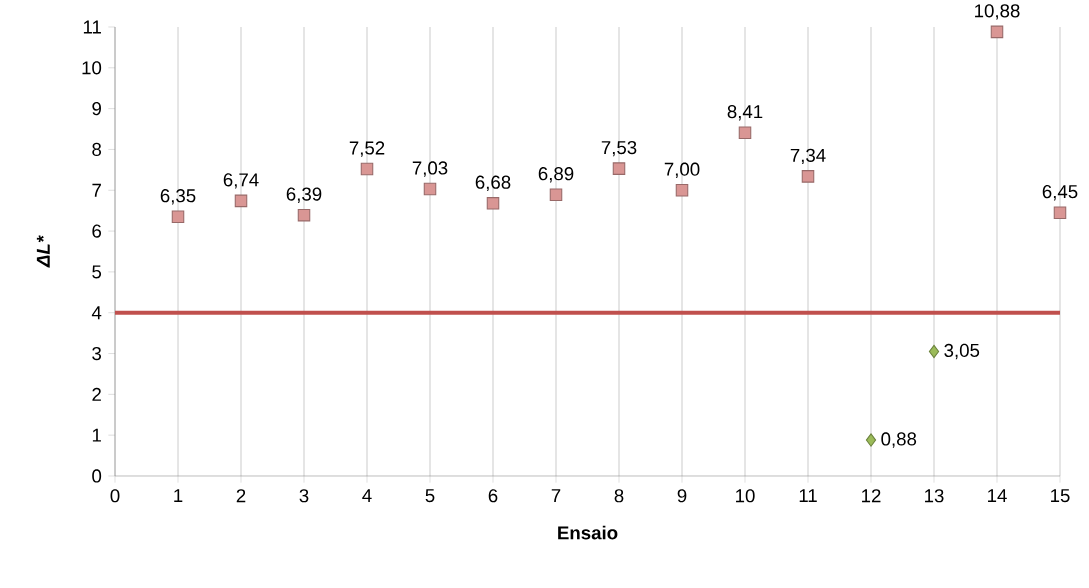  Describe the element at coordinates (97, 149) in the screenshot. I see `y-tick-label: 8` at that location.